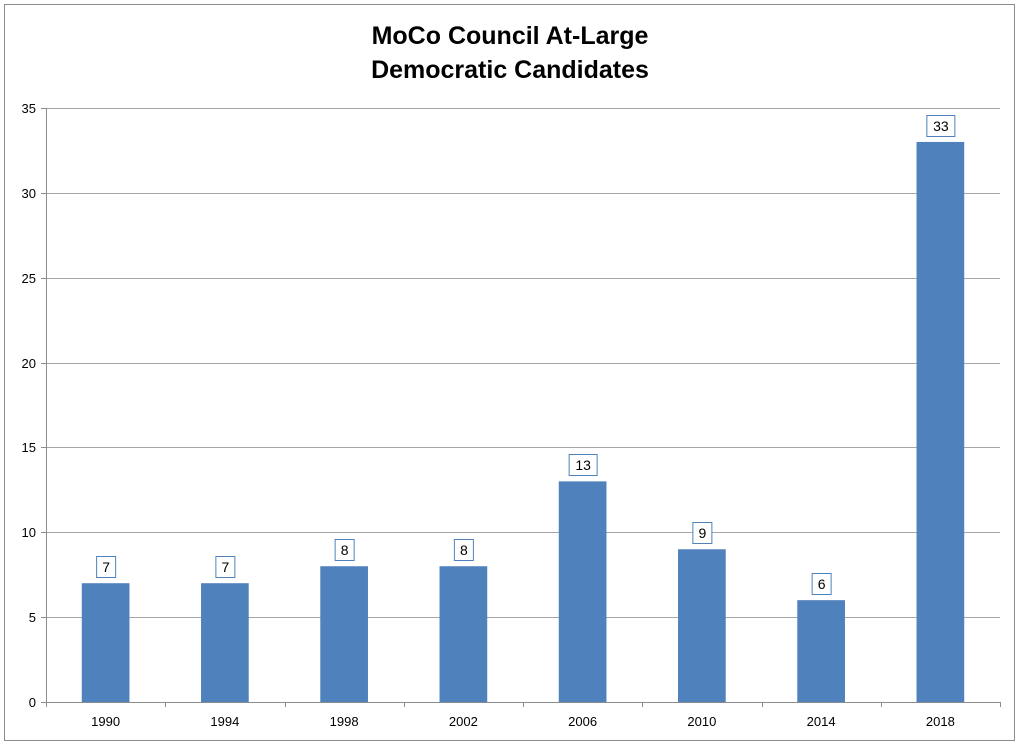 The height and width of the screenshot is (747, 1021). What do you see at coordinates (940, 721) in the screenshot?
I see `x-tick-label-2018: 2018` at bounding box center [940, 721].